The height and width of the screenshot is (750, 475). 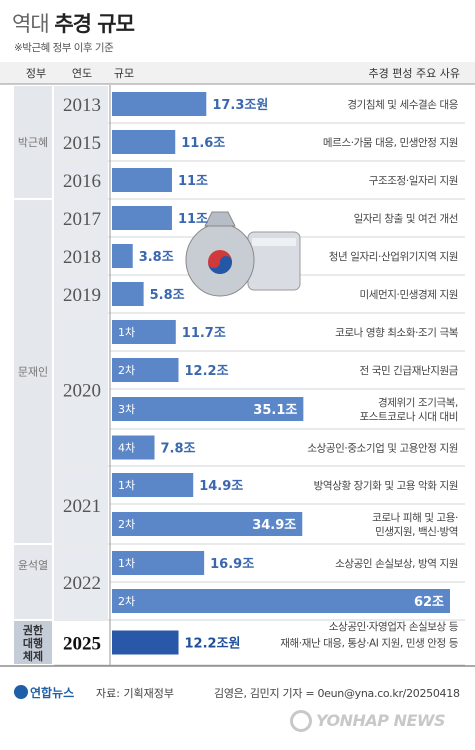 I want to click on reason-label: 소상공인·중소기업 및 고용안정 지원, so click(x=382, y=448).